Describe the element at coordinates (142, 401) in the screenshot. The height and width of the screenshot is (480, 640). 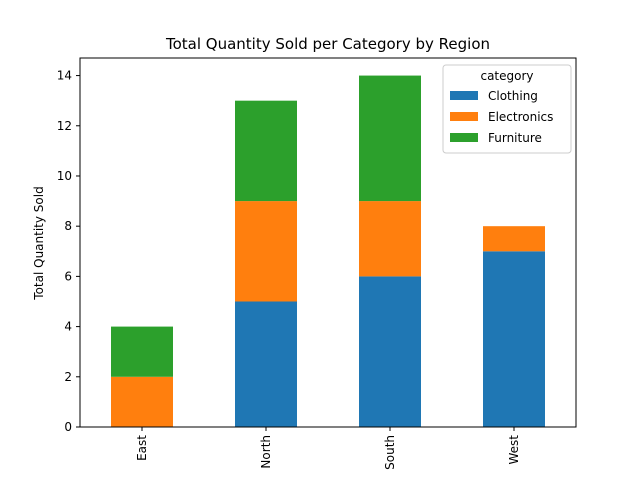
I see `bar-east-electronics` at that location.